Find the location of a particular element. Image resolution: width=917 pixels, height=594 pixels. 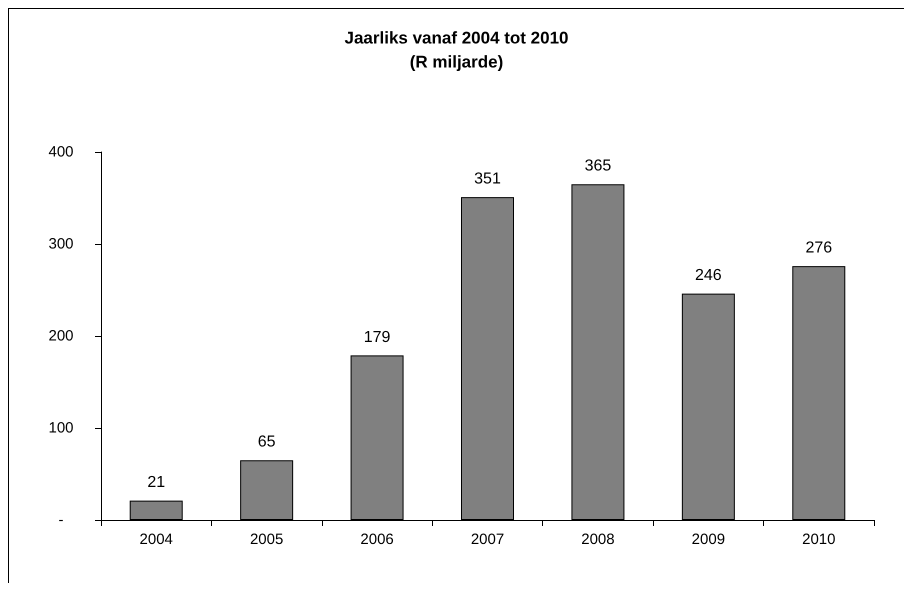

data-label: 21 is located at coordinates (156, 483).